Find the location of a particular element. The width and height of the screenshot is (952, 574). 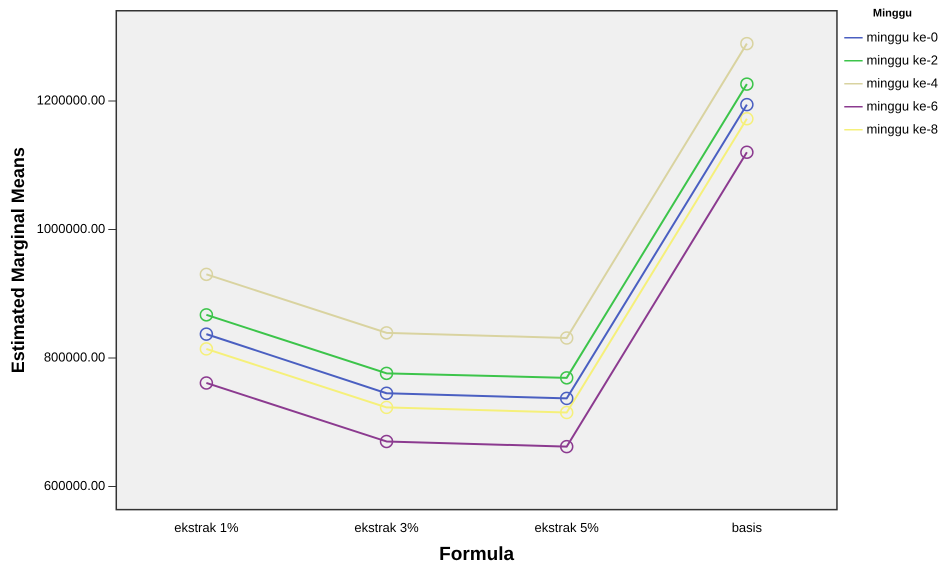

x-tick-label: ekstrak 1% is located at coordinates (206, 527).